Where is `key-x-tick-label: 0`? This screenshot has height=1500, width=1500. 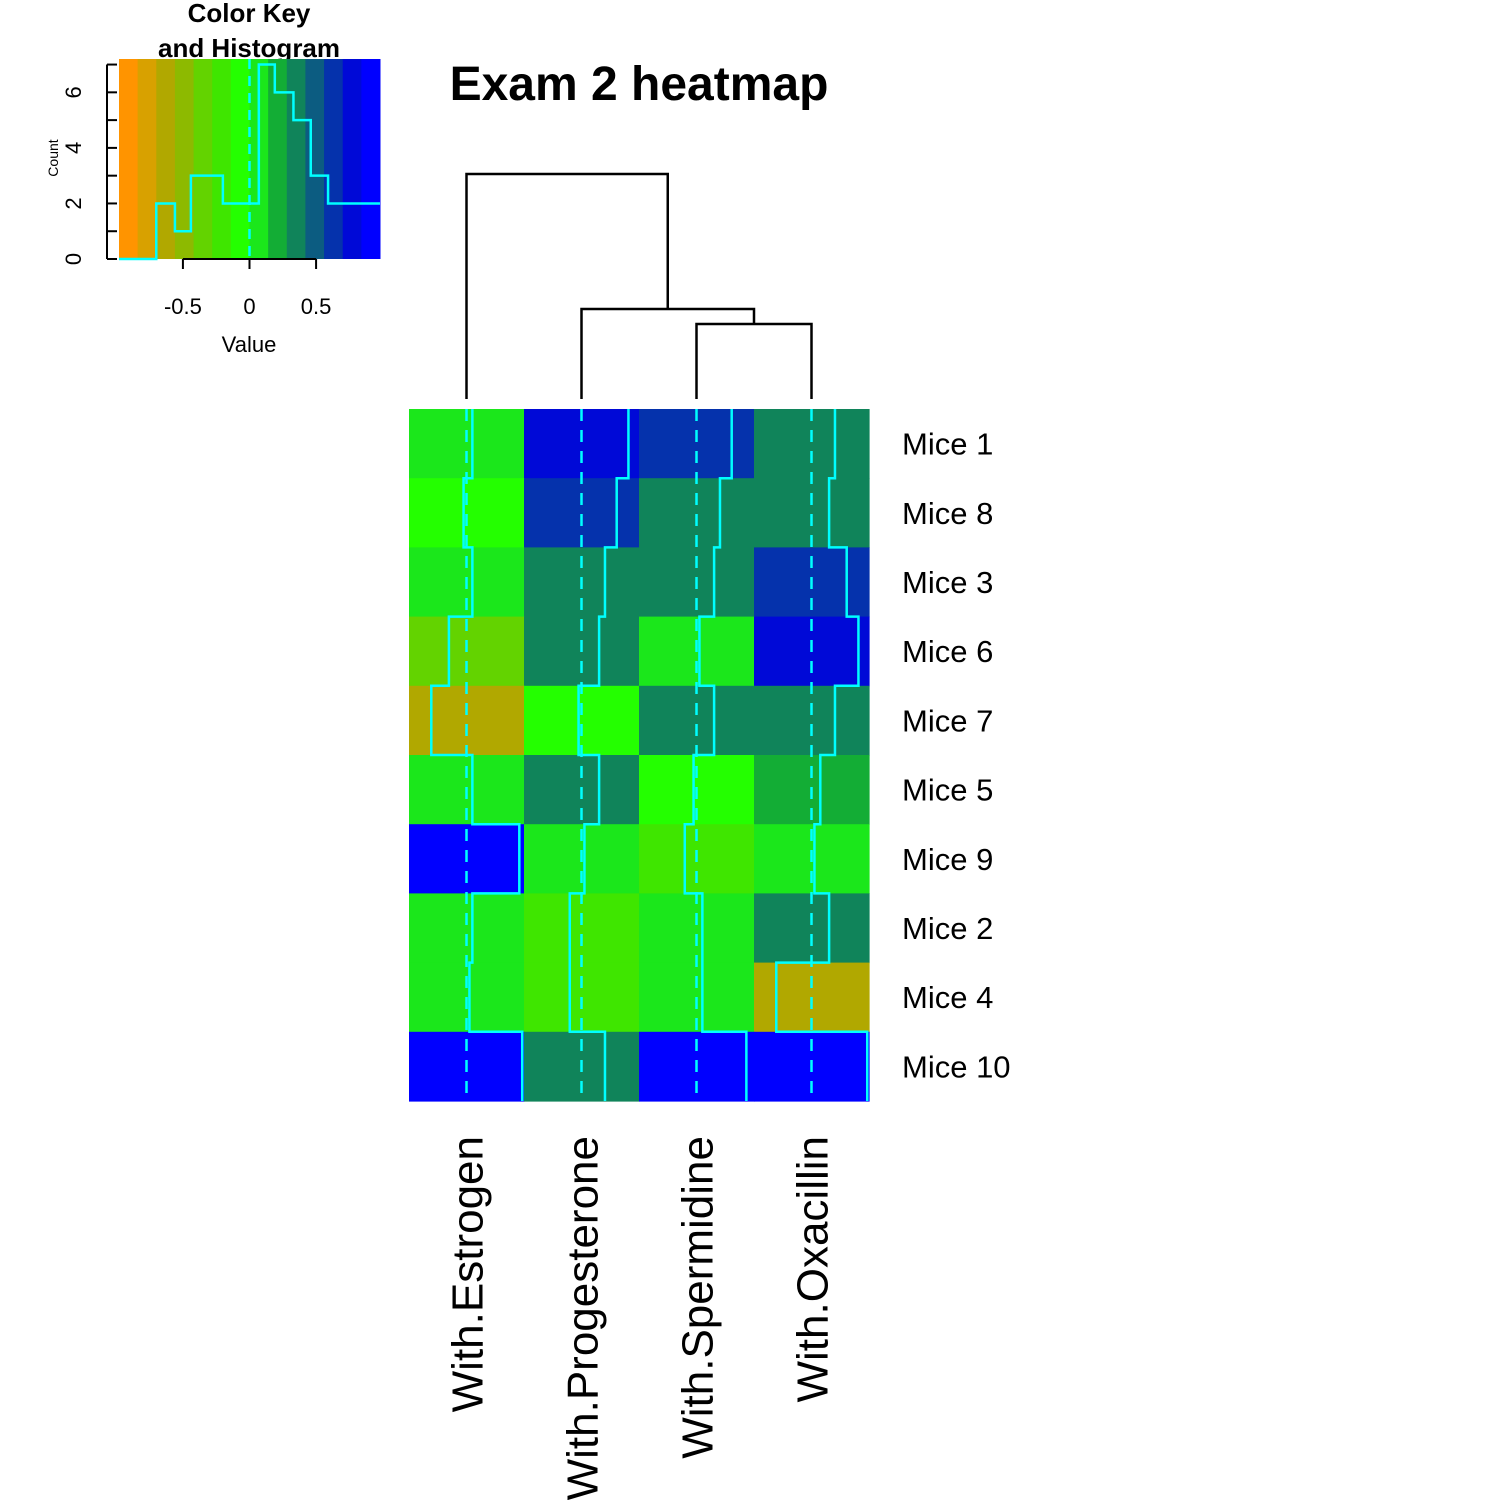
key-x-tick-label: 0 is located at coordinates (249, 306).